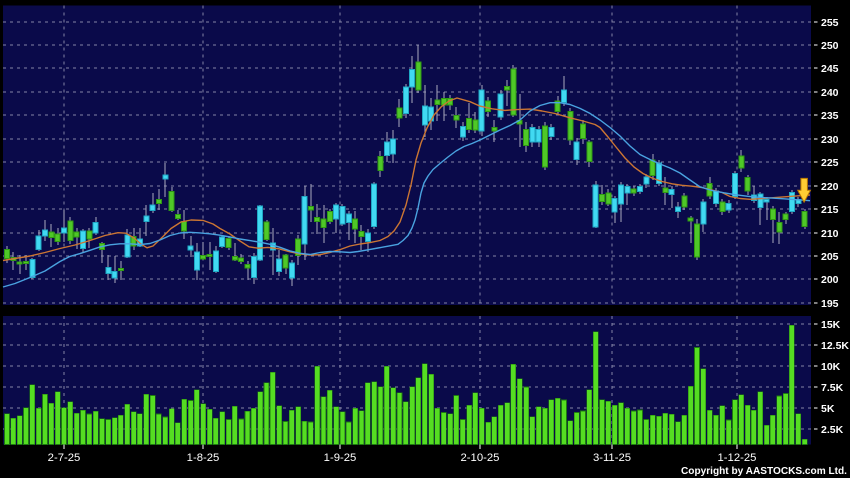 The width and height of the screenshot is (850, 478). I want to click on svg-text: 215, so click(830, 210).